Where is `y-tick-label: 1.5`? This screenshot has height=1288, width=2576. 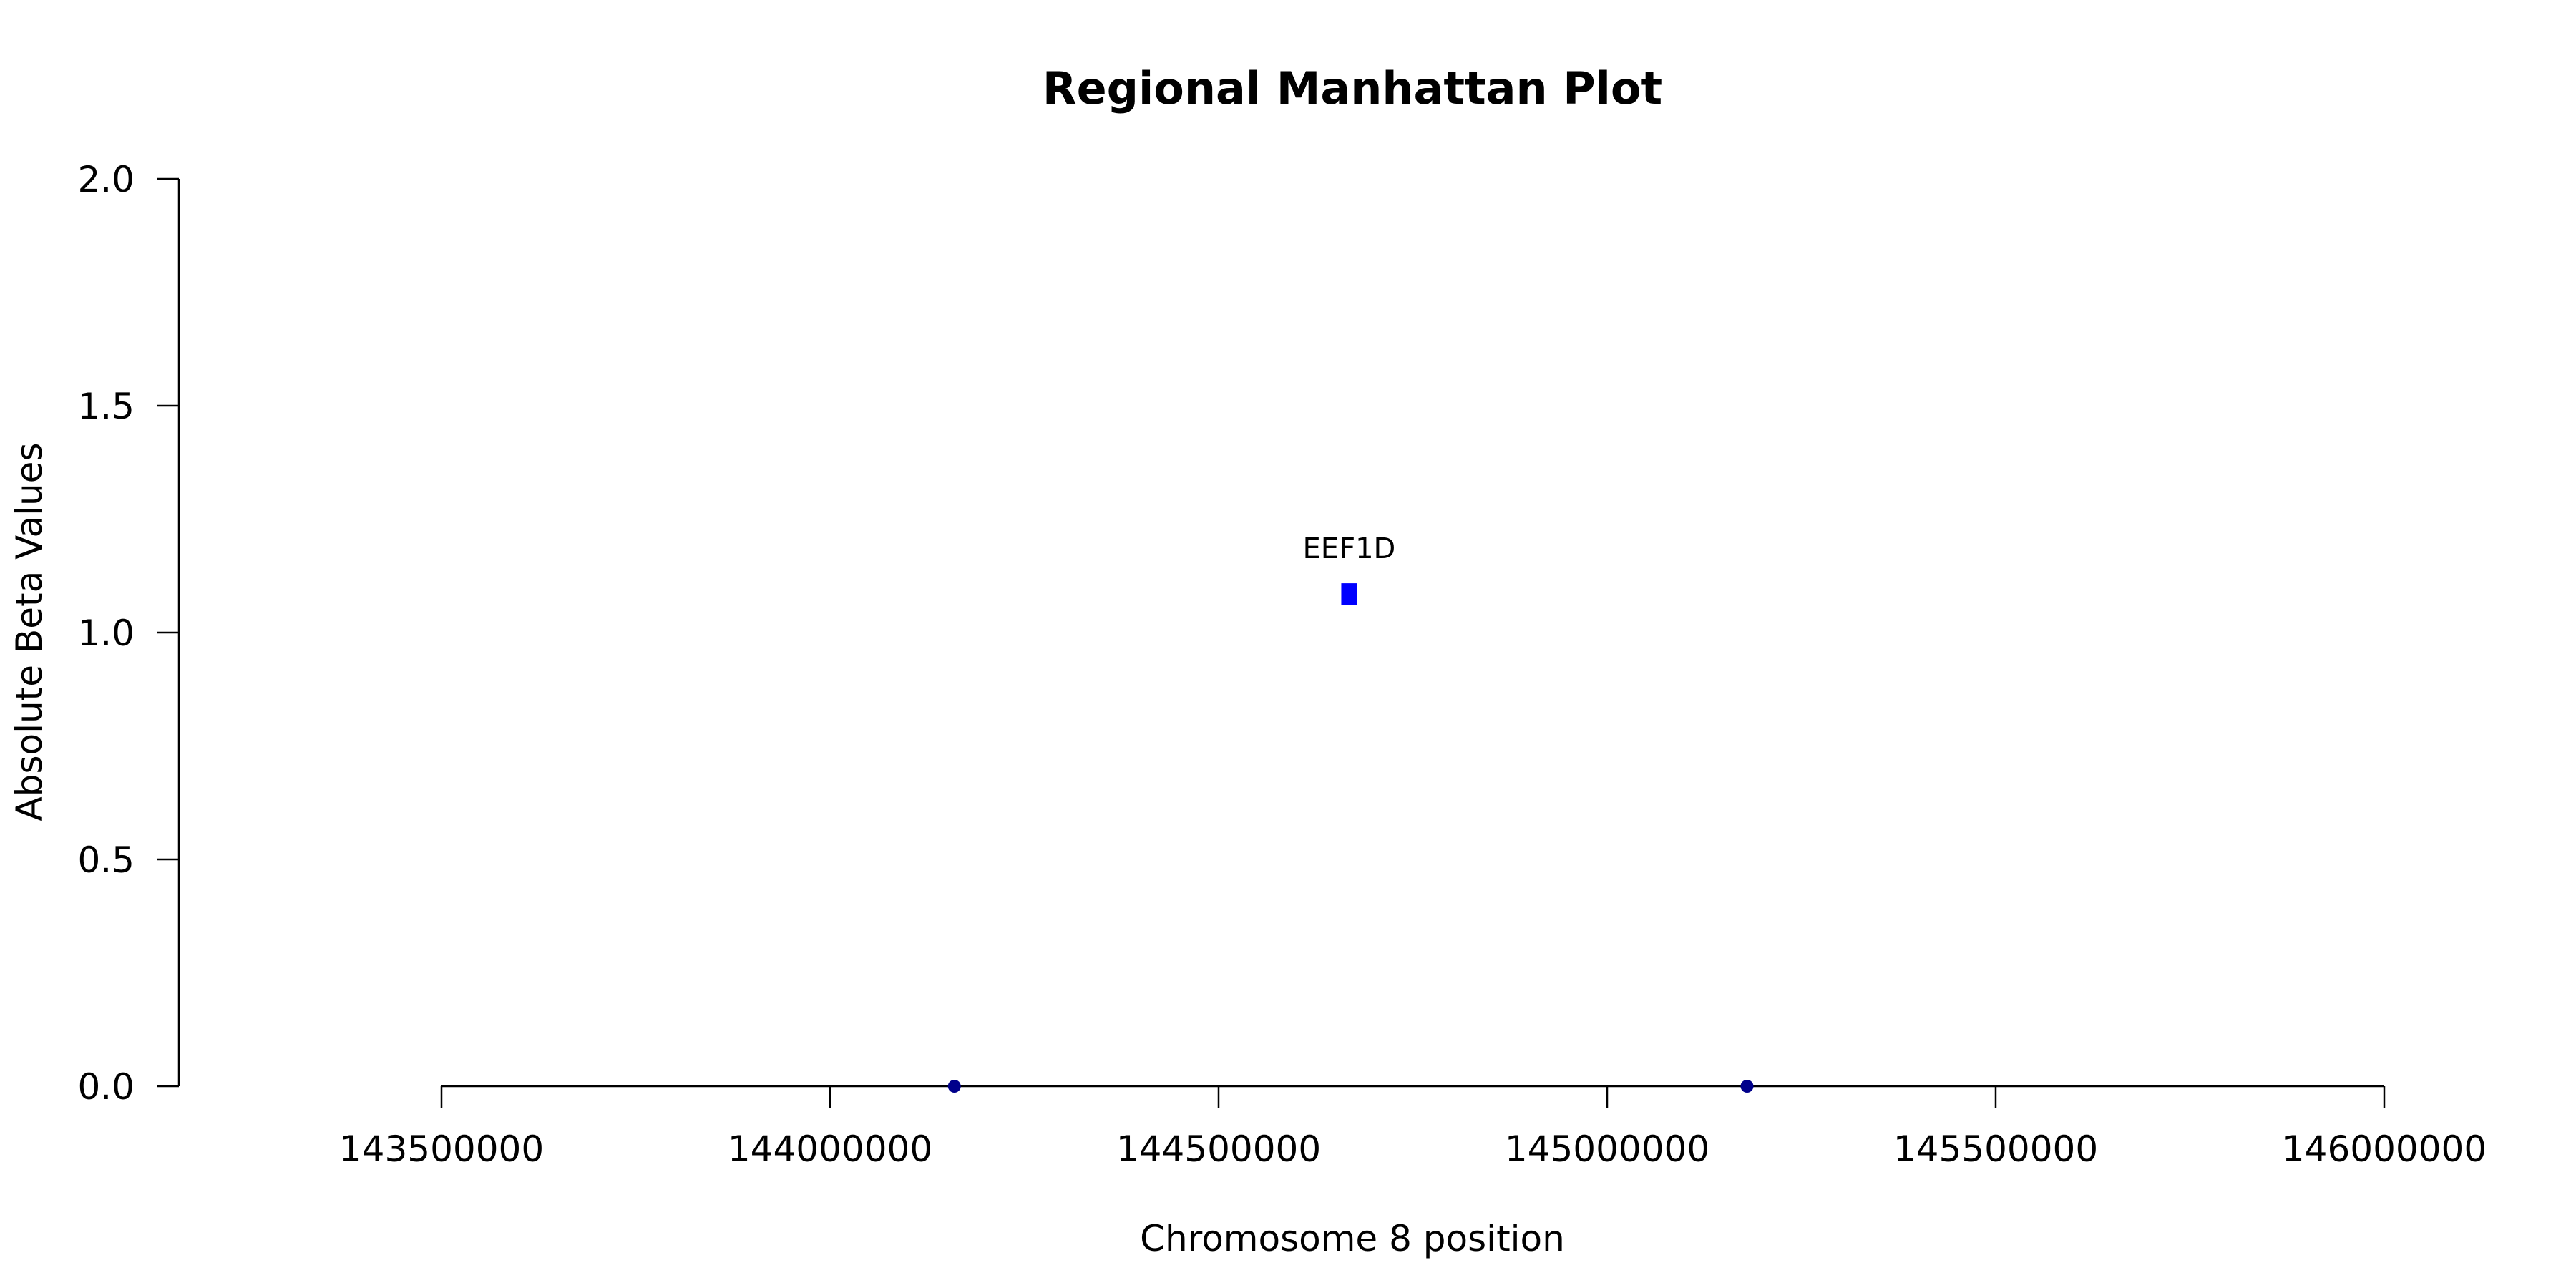 y-tick-label: 1.5 is located at coordinates (106, 407).